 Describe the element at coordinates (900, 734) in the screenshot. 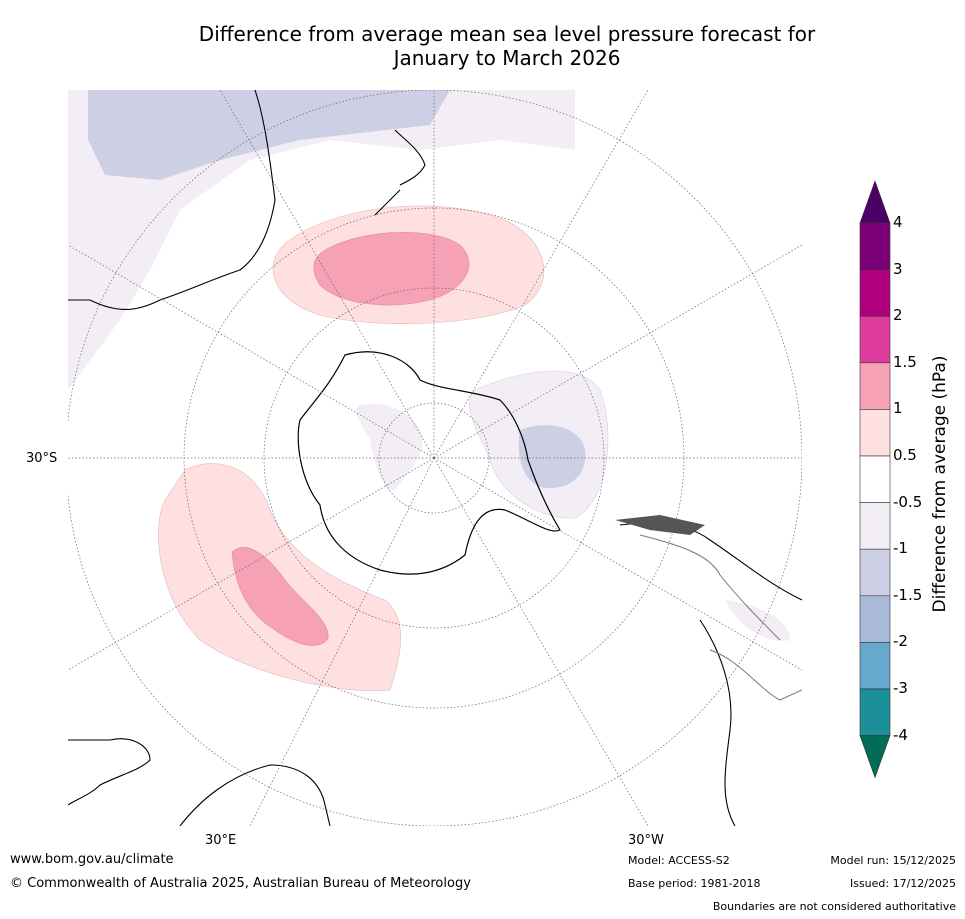

I see `colorbar-tick-label: -4` at that location.